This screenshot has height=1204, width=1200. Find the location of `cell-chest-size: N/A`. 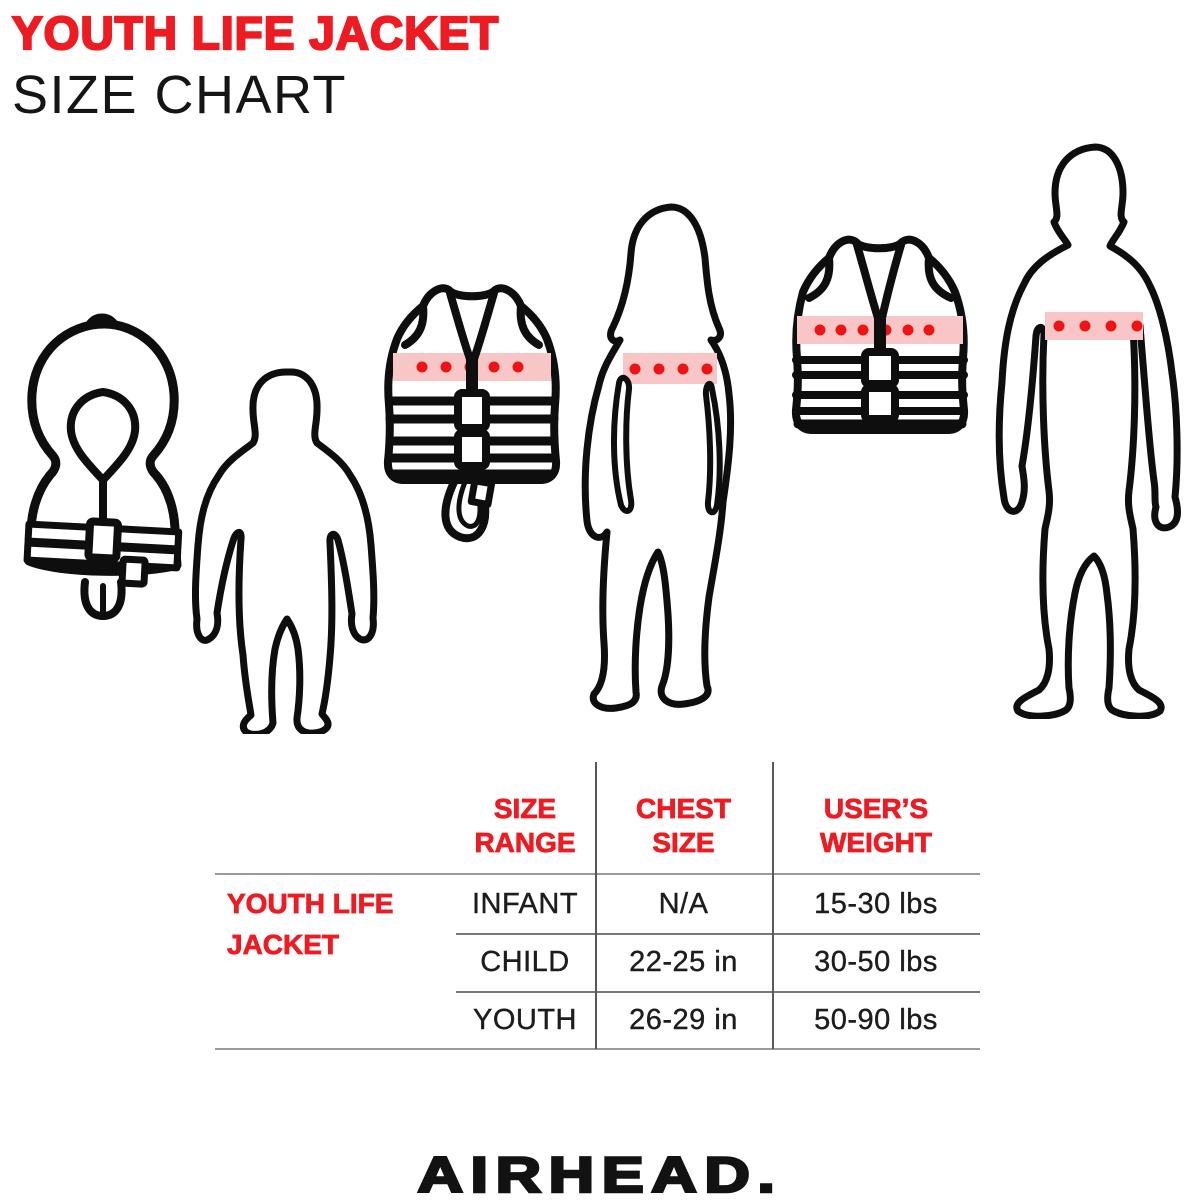

cell-chest-size: N/A is located at coordinates (683, 903).